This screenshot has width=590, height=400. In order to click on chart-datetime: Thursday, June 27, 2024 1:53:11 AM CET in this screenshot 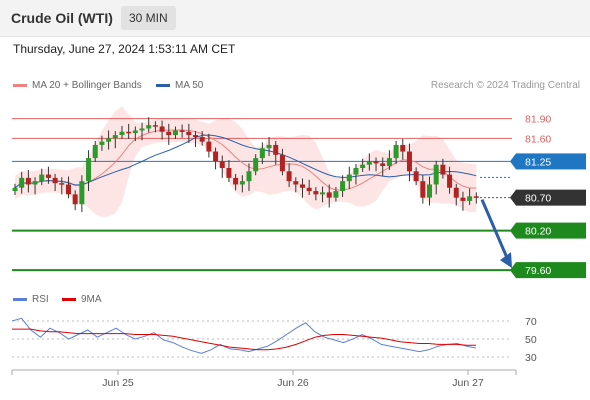, I will do `click(124, 49)`.